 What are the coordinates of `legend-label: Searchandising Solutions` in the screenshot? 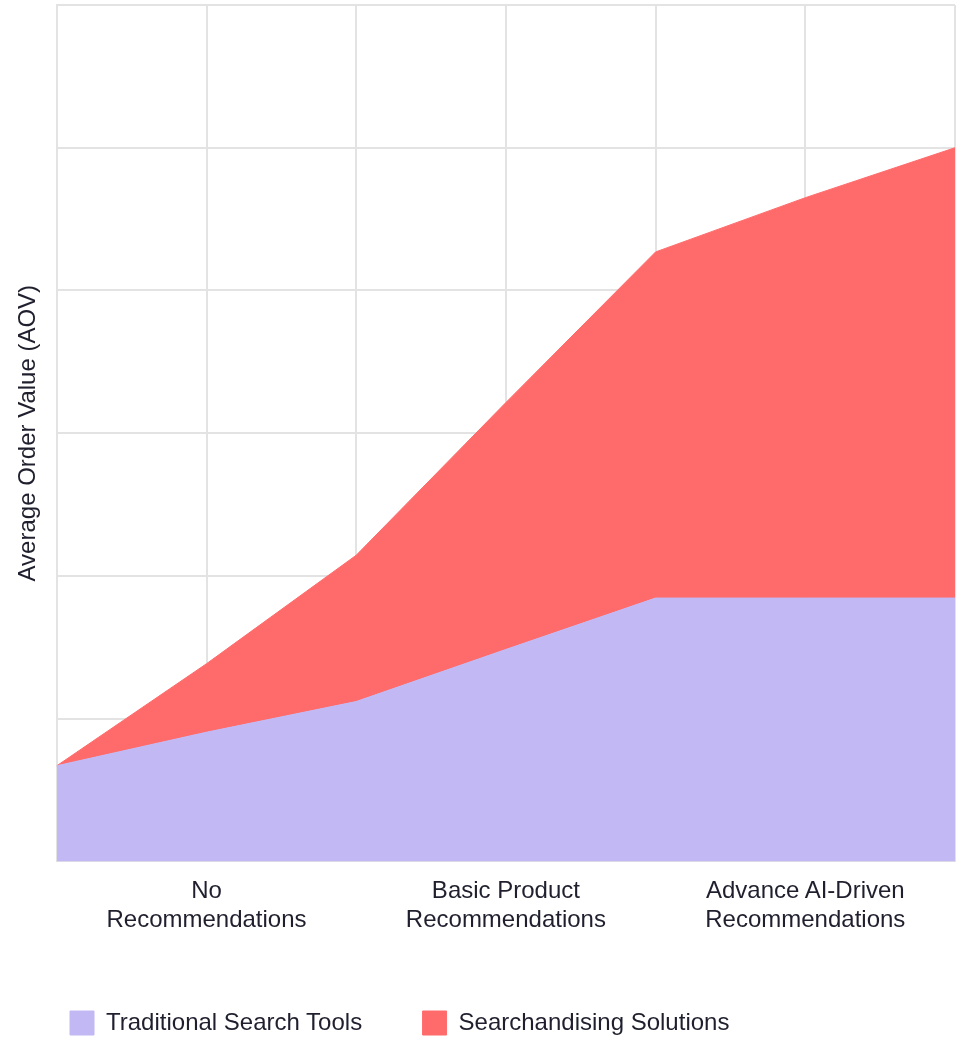 It's located at (594, 1021).